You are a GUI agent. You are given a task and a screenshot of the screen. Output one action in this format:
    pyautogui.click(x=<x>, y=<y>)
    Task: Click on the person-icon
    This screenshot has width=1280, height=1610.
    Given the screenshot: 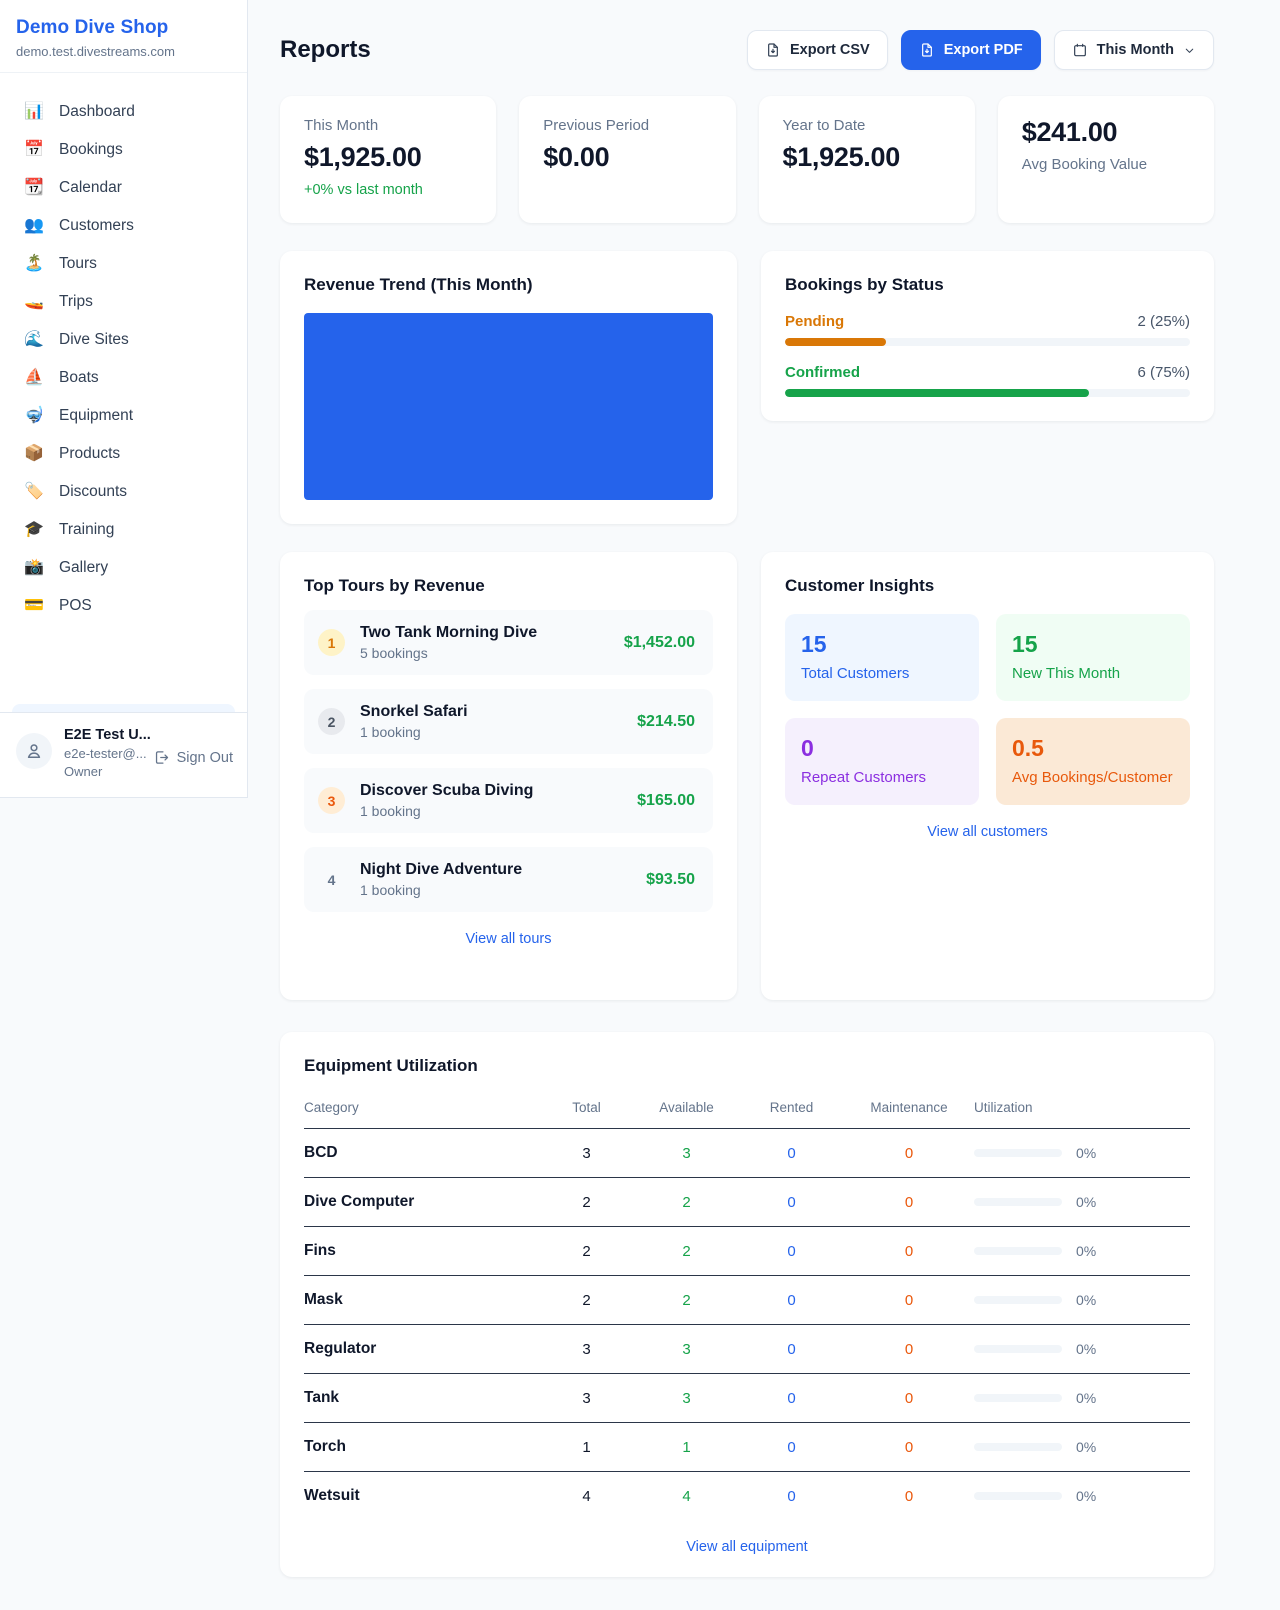 What is the action you would take?
    pyautogui.click(x=34, y=751)
    